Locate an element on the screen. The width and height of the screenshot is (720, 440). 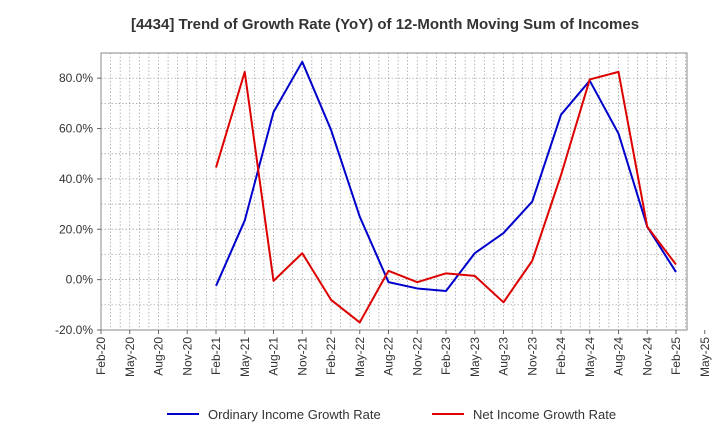
legend-label-2: Net Income Growth Rate is located at coordinates (544, 414).